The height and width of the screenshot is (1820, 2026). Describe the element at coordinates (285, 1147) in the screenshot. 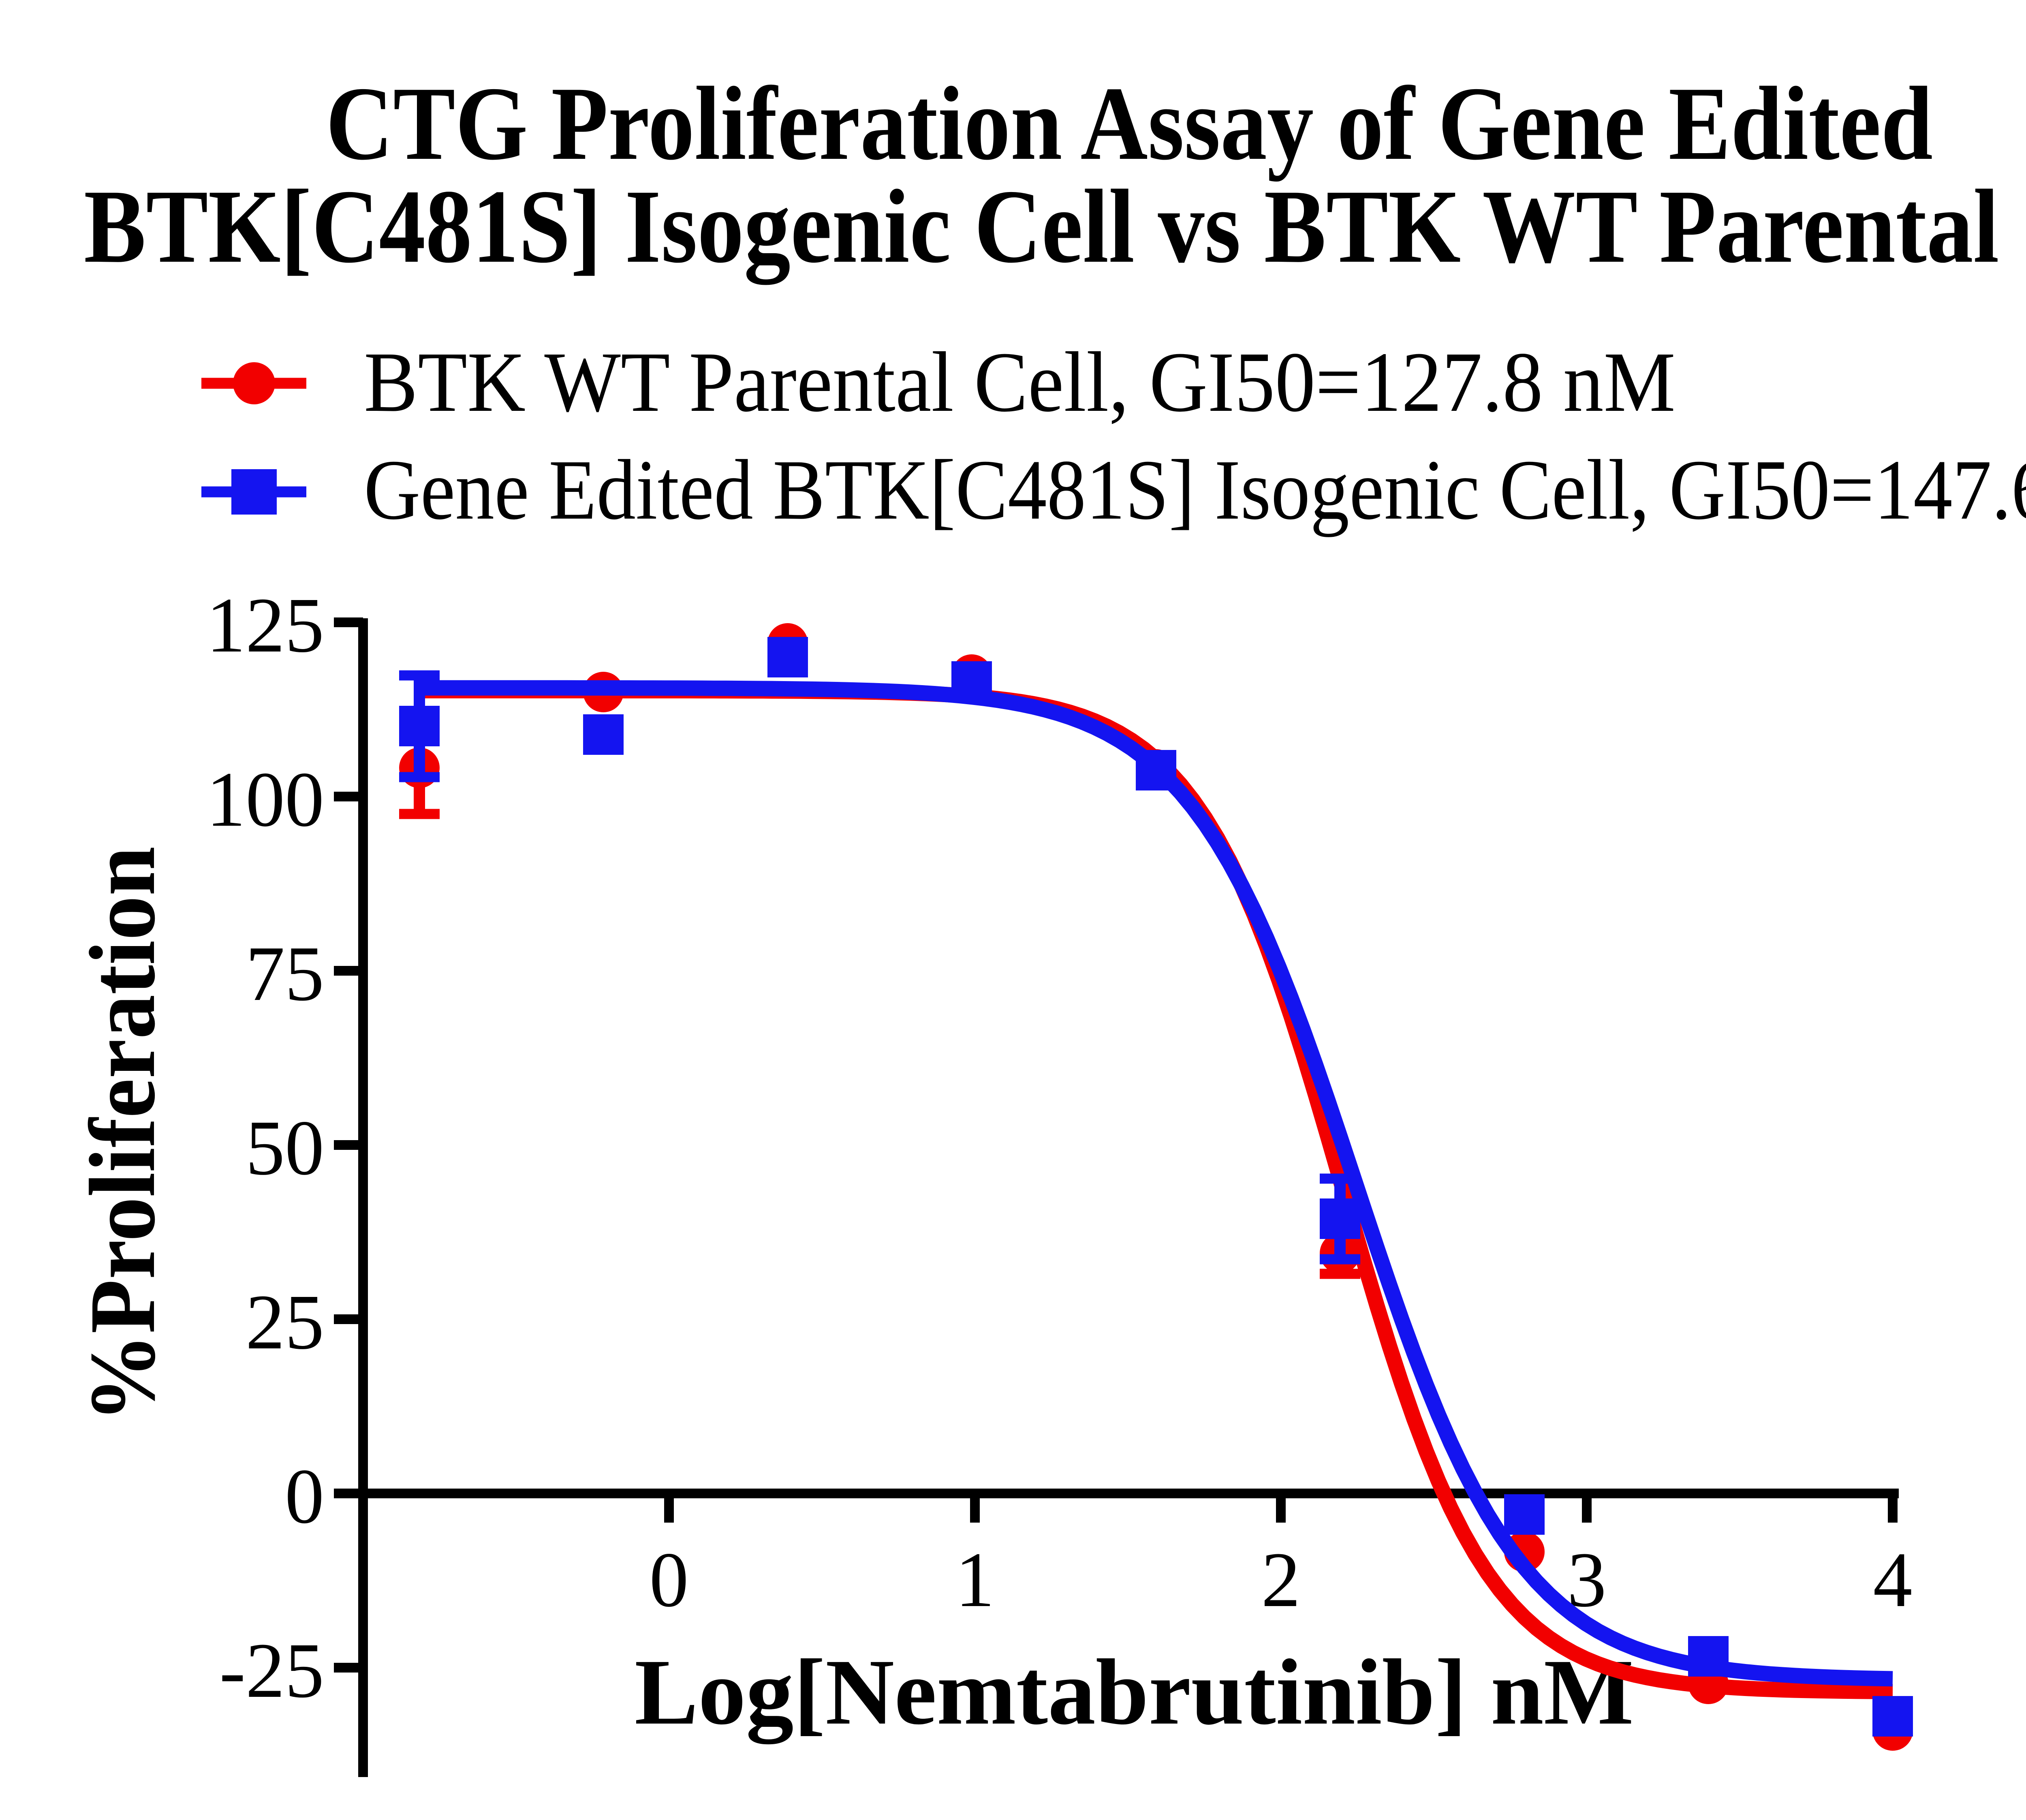

I see `svg-text: 50` at that location.